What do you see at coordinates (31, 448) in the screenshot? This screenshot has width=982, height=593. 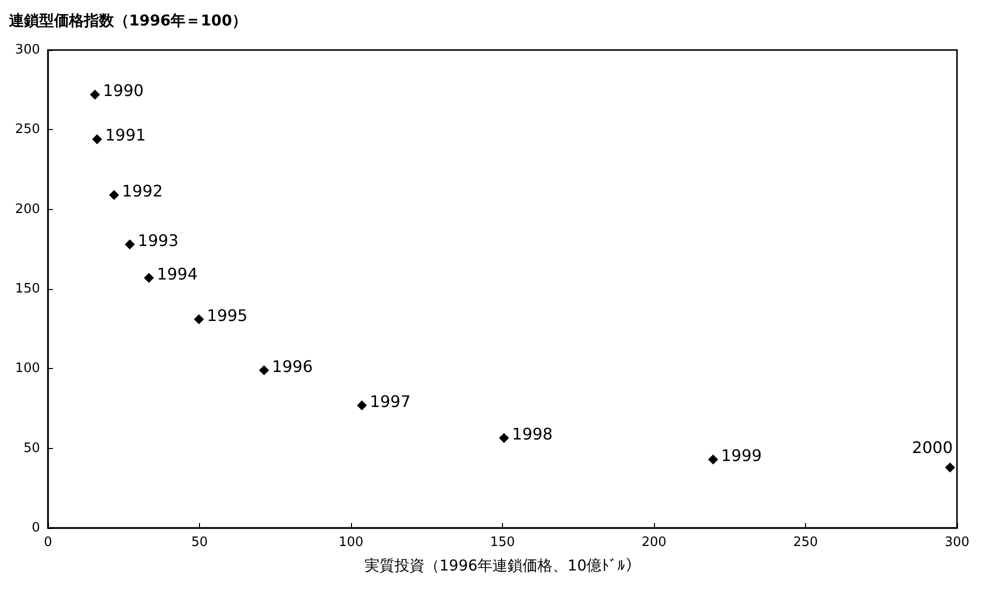 I see `y-tick-label: 50` at bounding box center [31, 448].